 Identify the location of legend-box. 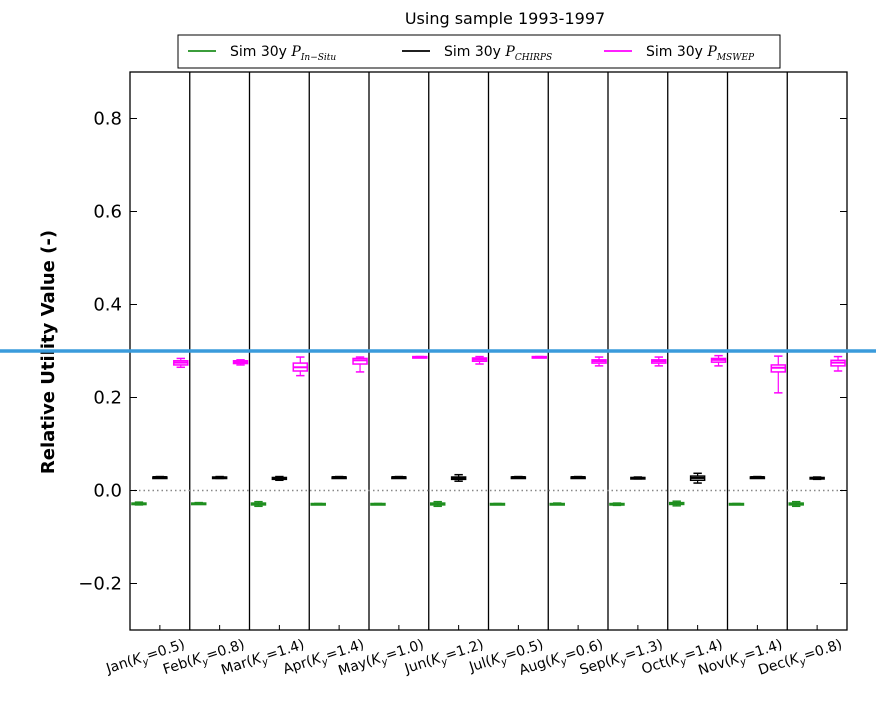
(479, 51).